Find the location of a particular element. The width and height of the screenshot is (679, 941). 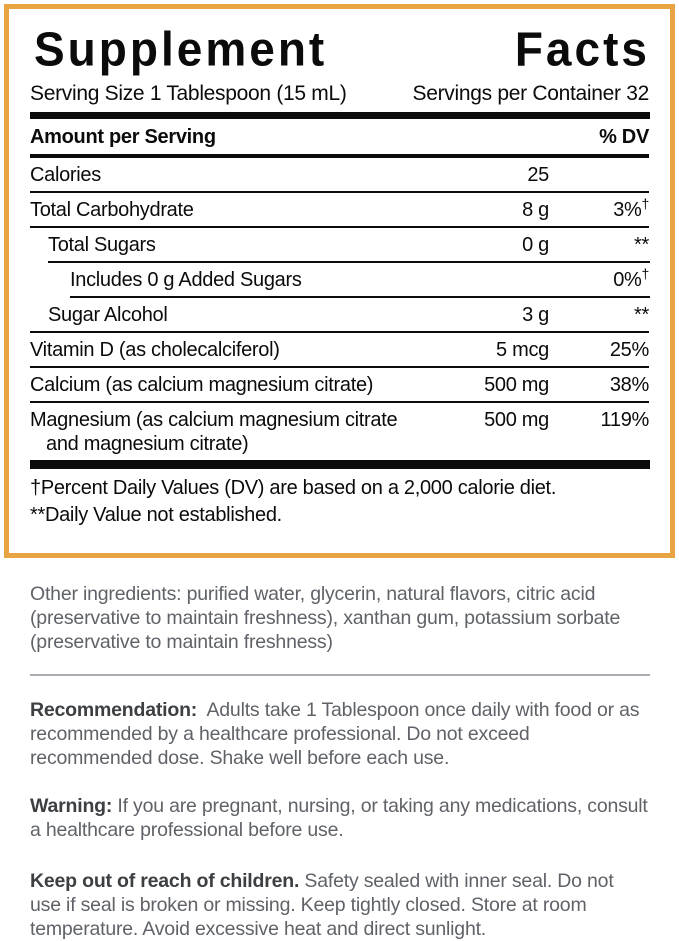

nutrient-dv: 3%† is located at coordinates (631, 208).